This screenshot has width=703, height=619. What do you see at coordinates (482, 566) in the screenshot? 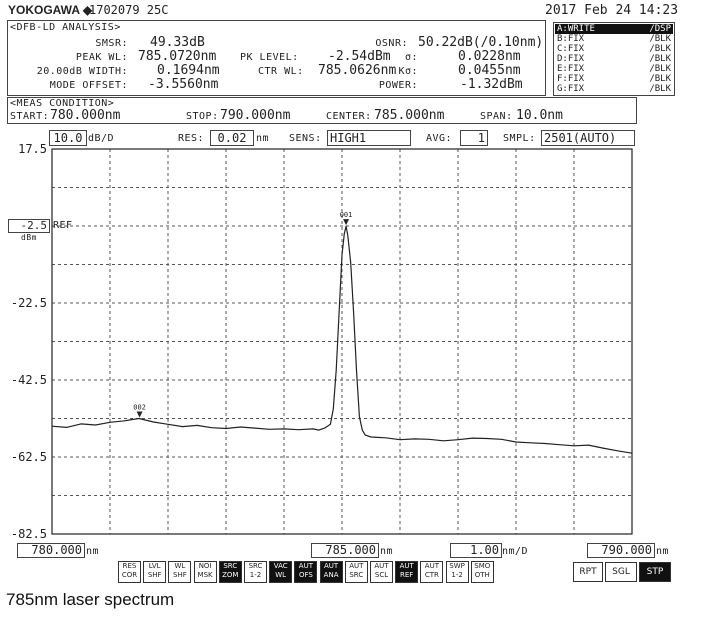
I see `softkey-label: SMO` at bounding box center [482, 566].